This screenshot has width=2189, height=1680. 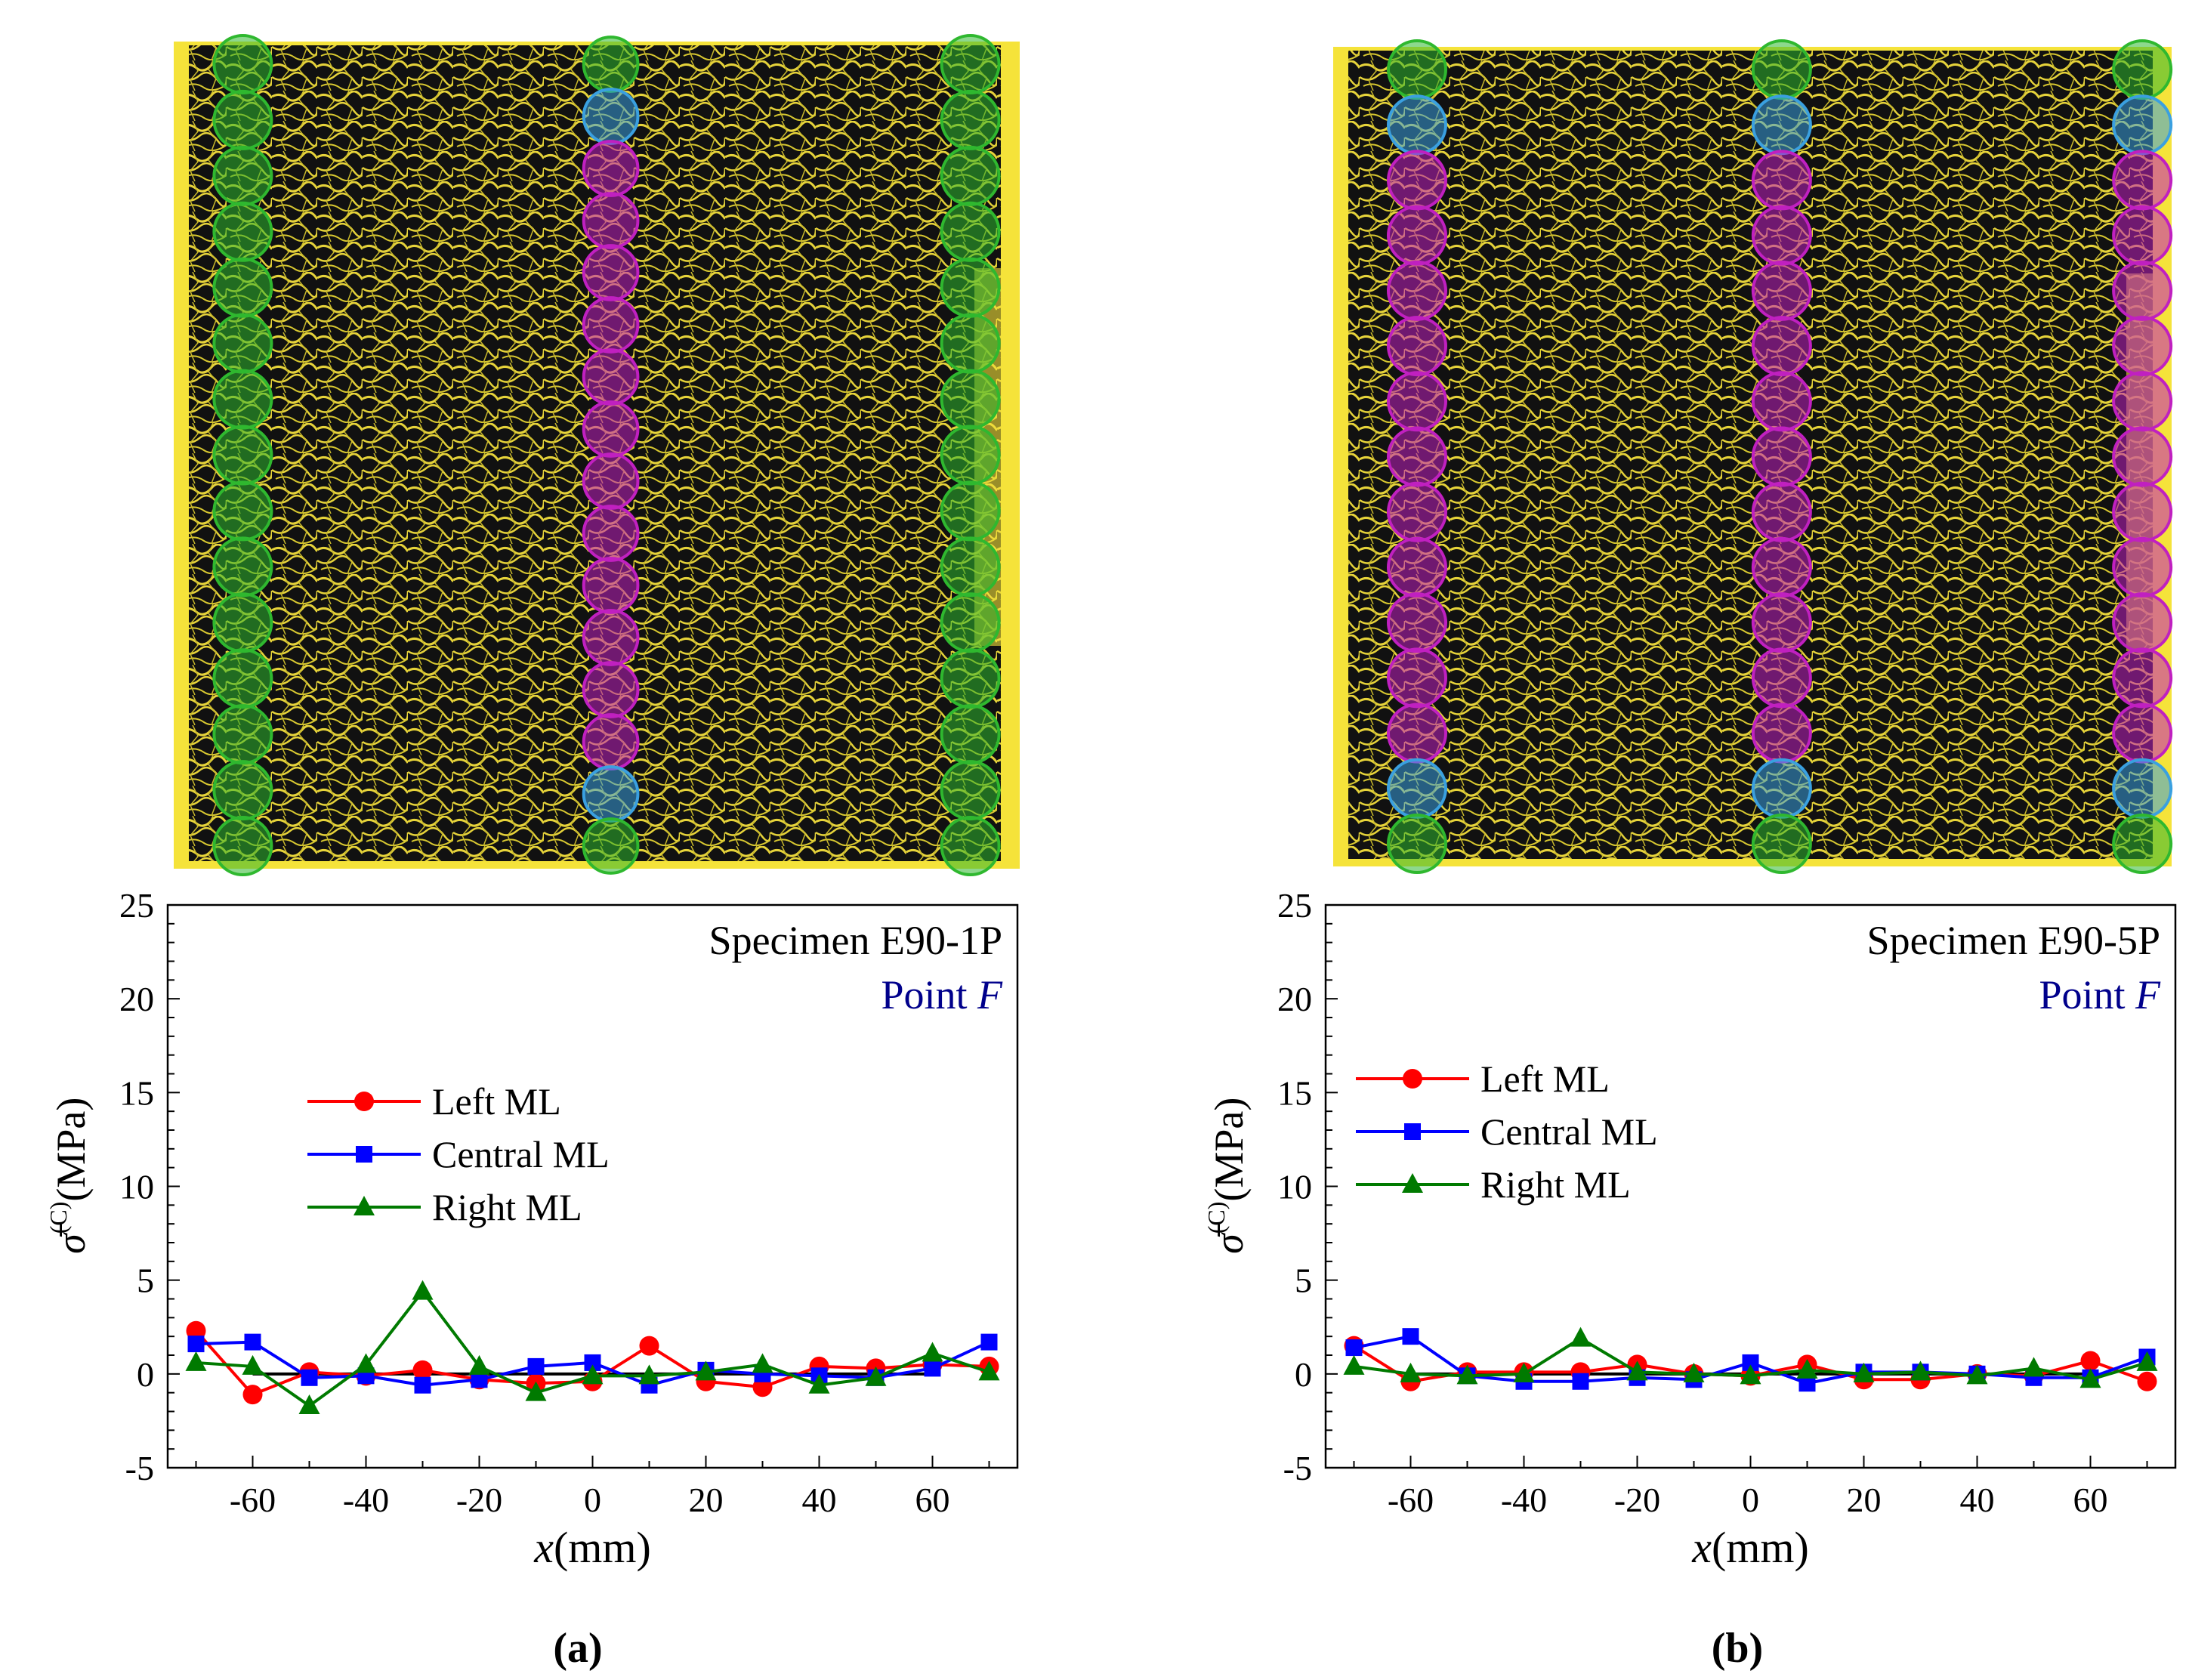 What do you see at coordinates (1412, 1183) in the screenshot?
I see `legend-marker` at bounding box center [1412, 1183].